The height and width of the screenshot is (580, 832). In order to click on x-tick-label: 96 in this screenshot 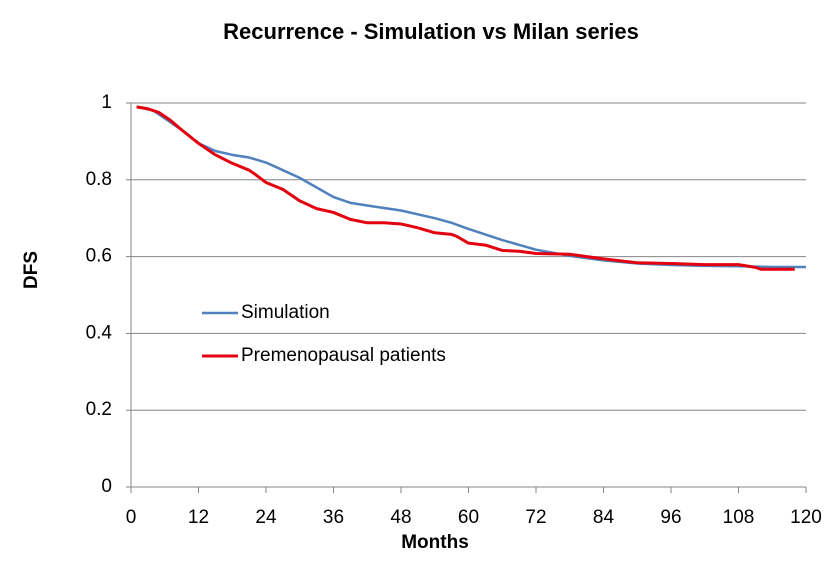, I will do `click(670, 517)`.